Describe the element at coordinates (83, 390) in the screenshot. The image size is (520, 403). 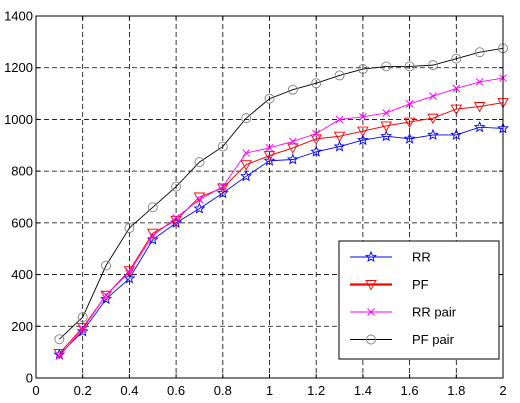
I see `x-tick-label: 0.2` at that location.